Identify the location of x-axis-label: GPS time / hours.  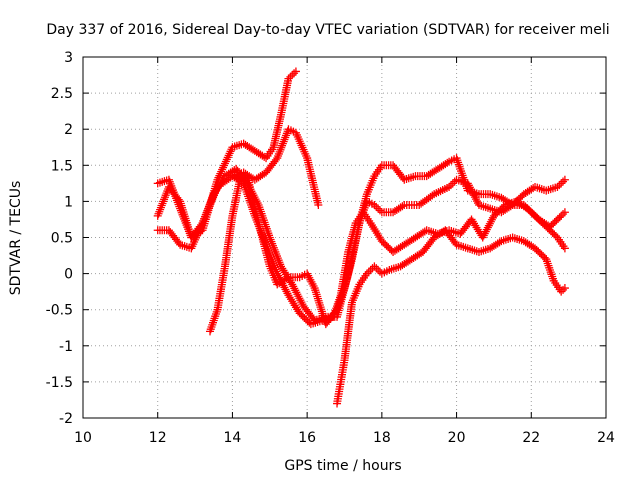
(342, 466).